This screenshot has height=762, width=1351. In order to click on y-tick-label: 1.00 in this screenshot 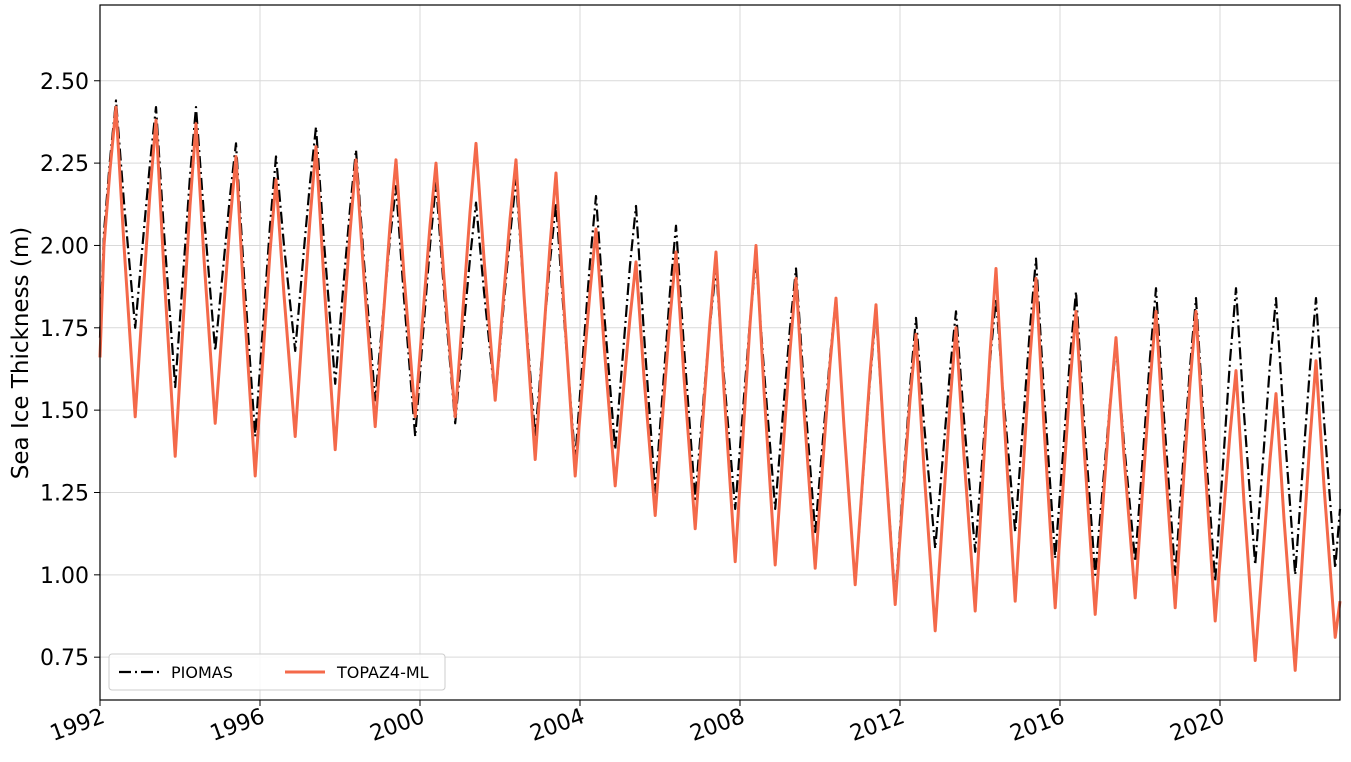, I will do `click(64, 576)`.